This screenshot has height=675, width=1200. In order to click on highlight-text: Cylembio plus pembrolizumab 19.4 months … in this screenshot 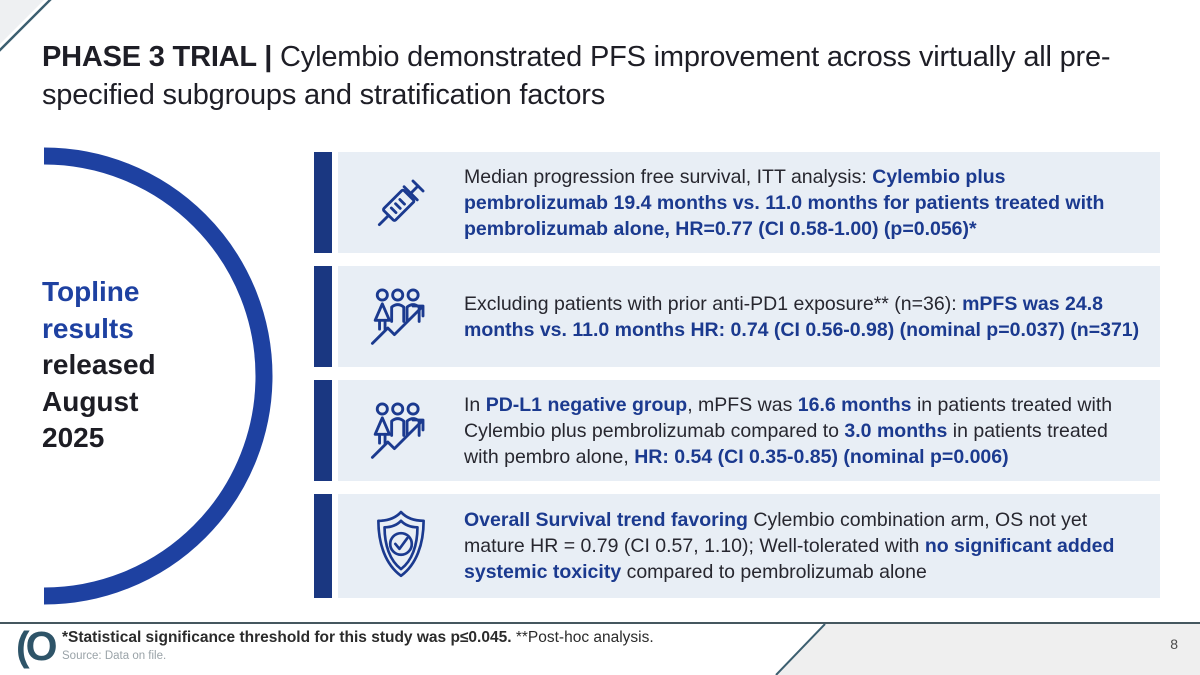, I will do `click(784, 202)`.